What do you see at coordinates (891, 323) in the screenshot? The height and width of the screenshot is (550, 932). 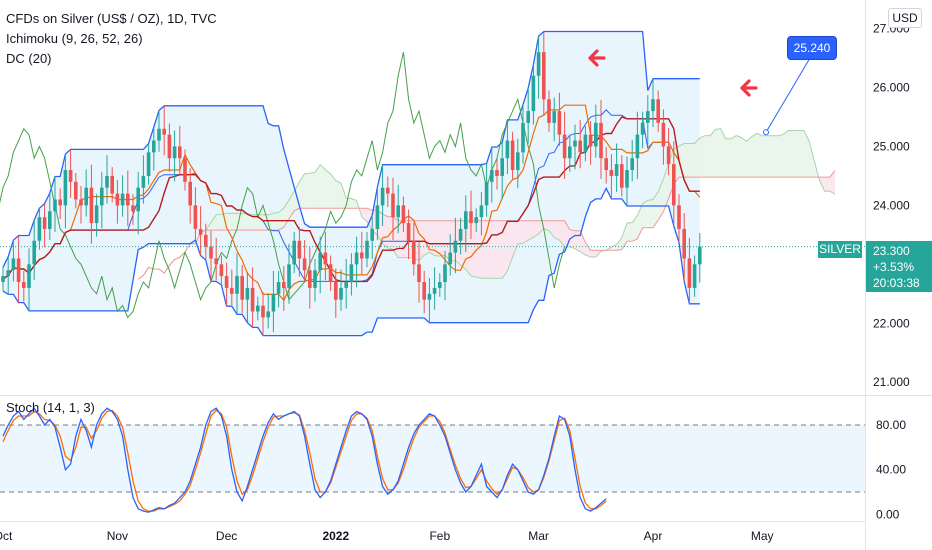 I see `price-axis-tick: 22.000` at bounding box center [891, 323].